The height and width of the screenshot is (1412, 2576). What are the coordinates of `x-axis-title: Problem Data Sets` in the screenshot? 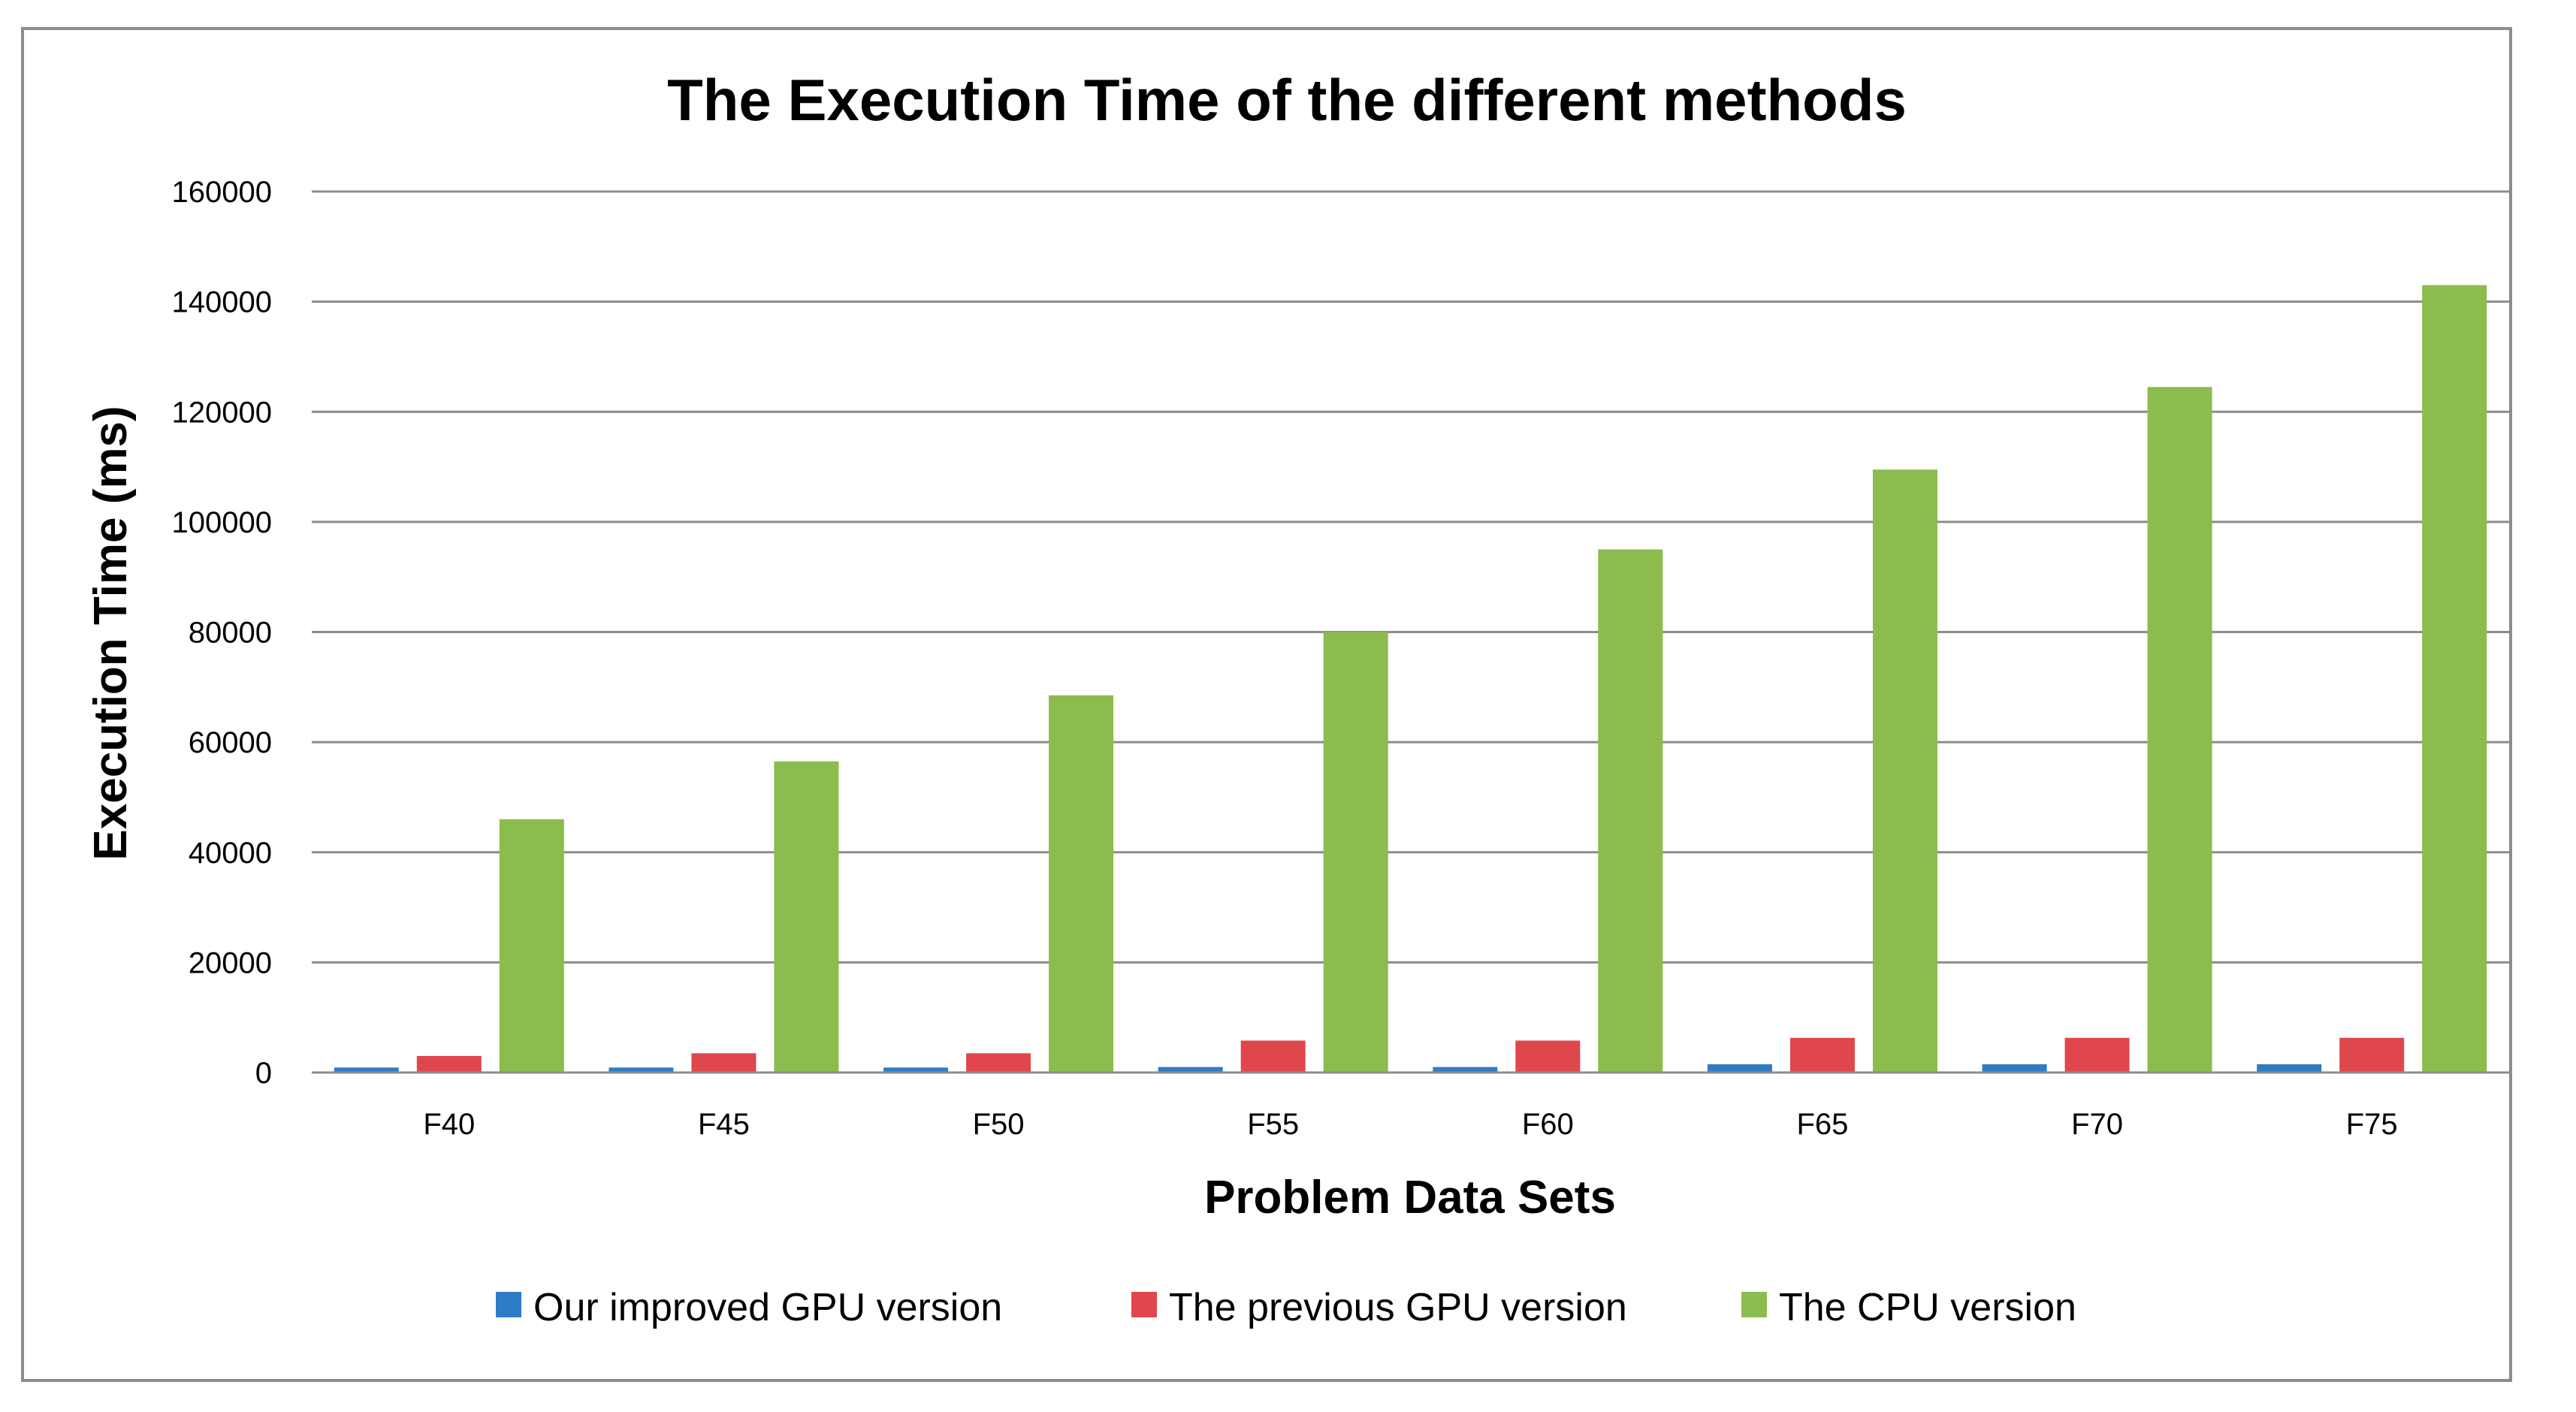 It's located at (1410, 1197).